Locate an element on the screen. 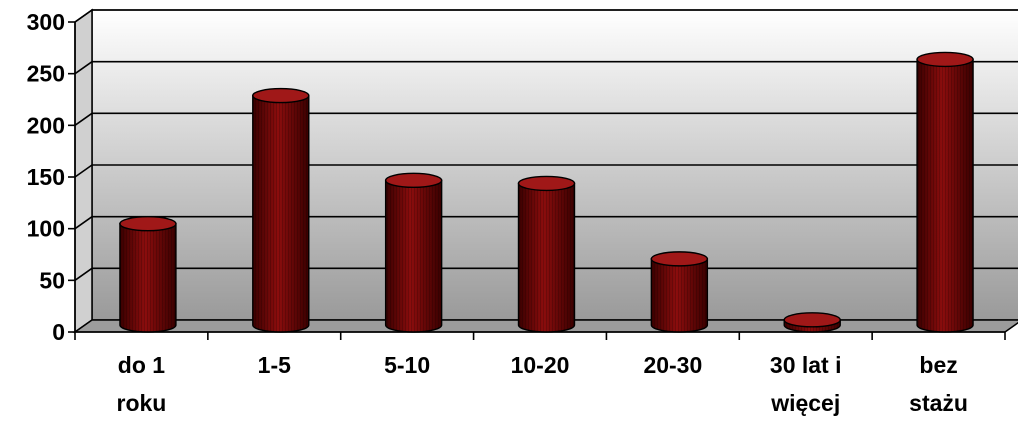 This screenshot has height=421, width=1018. x-category-label-line: więcej is located at coordinates (805, 403).